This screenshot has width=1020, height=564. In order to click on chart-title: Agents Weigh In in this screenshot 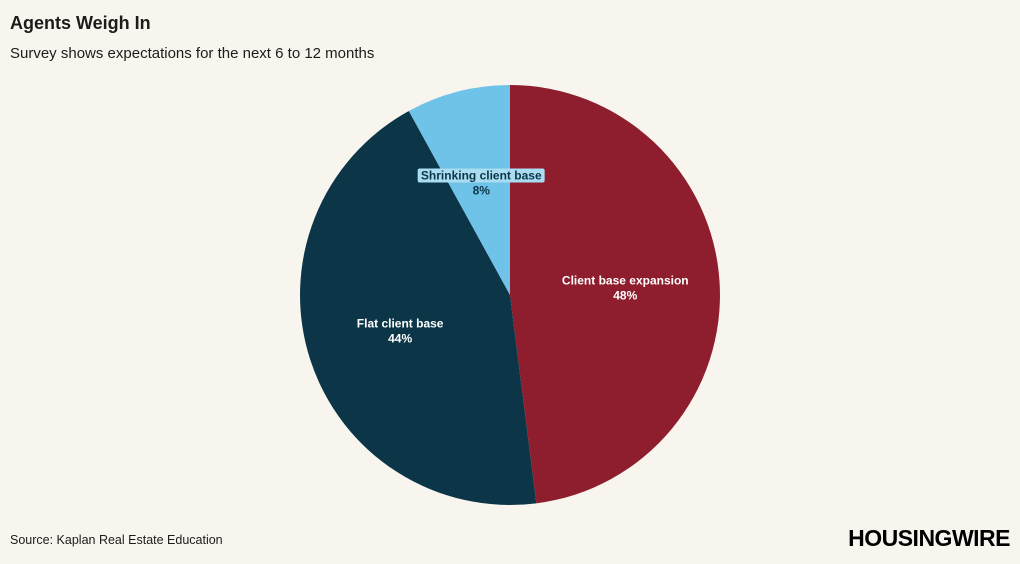, I will do `click(80, 23)`.